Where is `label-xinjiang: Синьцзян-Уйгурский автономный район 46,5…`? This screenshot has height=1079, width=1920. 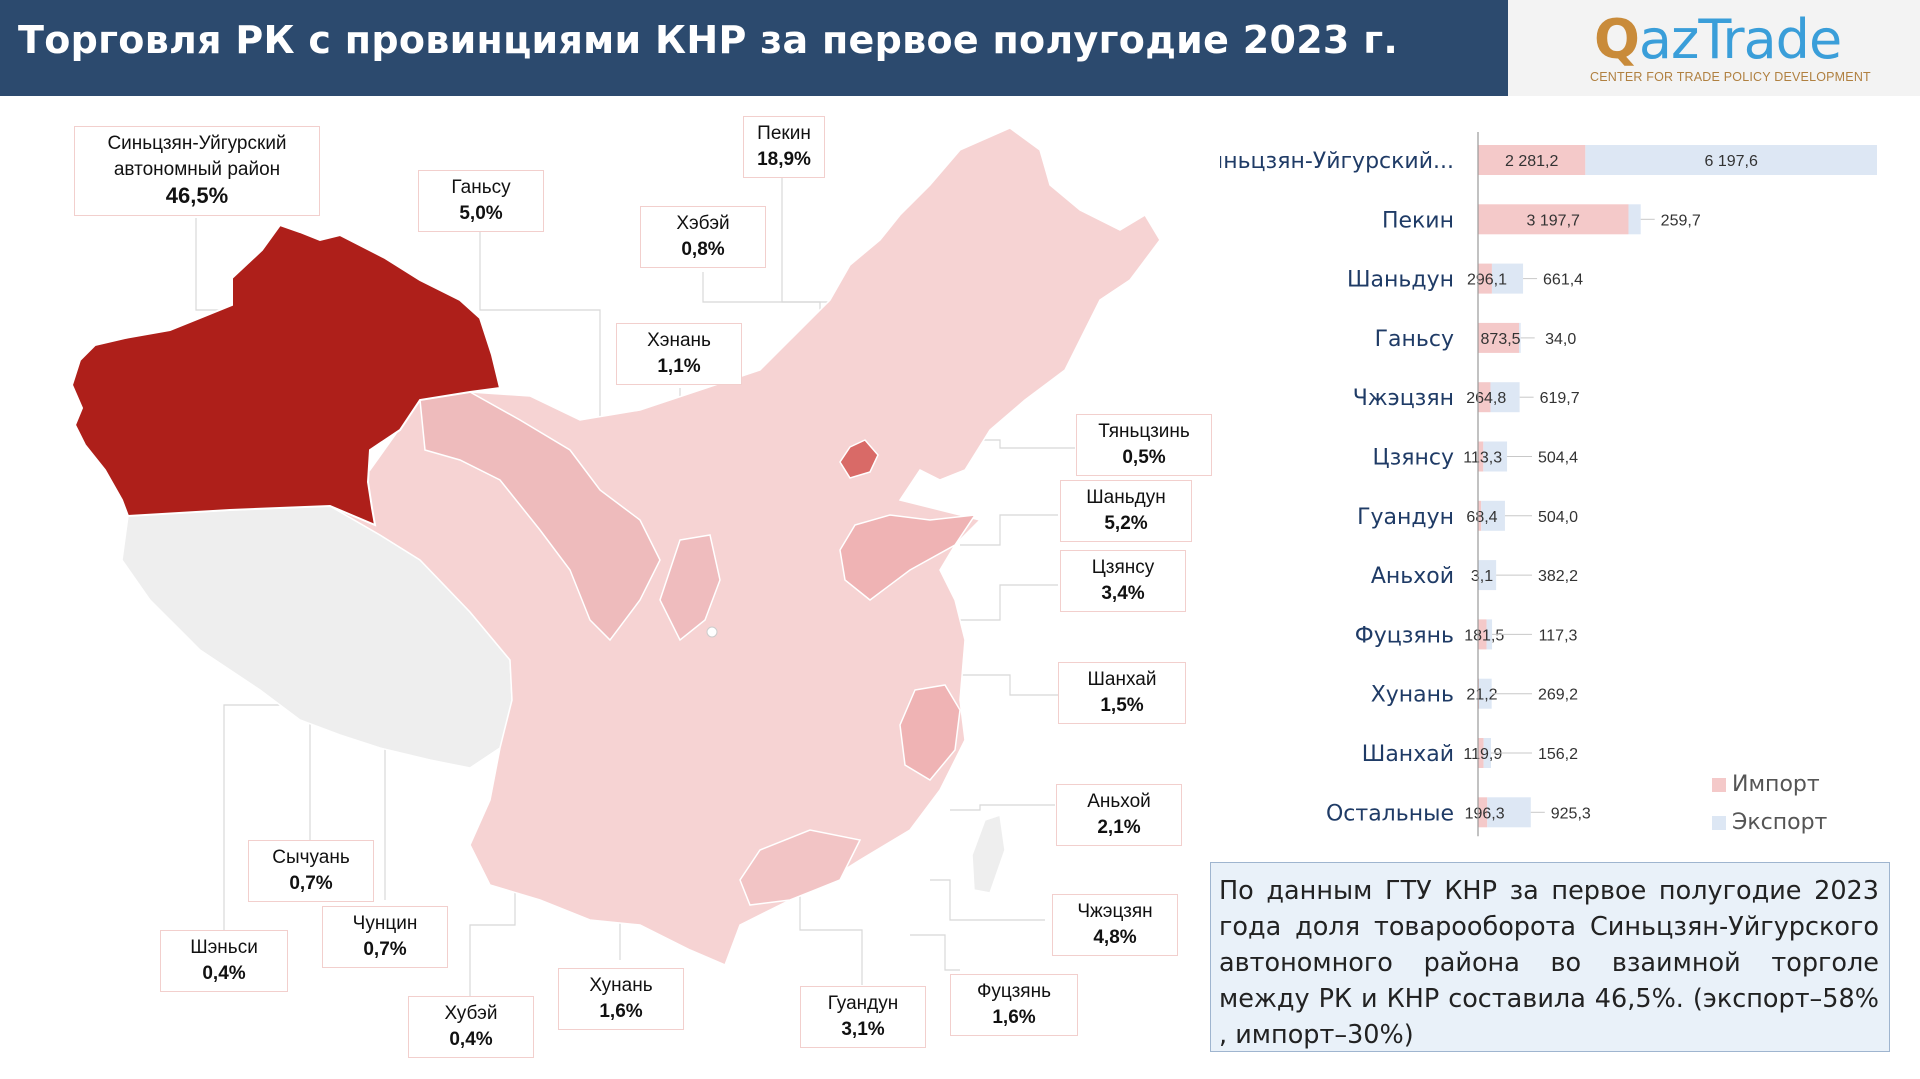
label-xinjiang: Синьцзян-Уйгурский автономный район 46,5… is located at coordinates (197, 171).